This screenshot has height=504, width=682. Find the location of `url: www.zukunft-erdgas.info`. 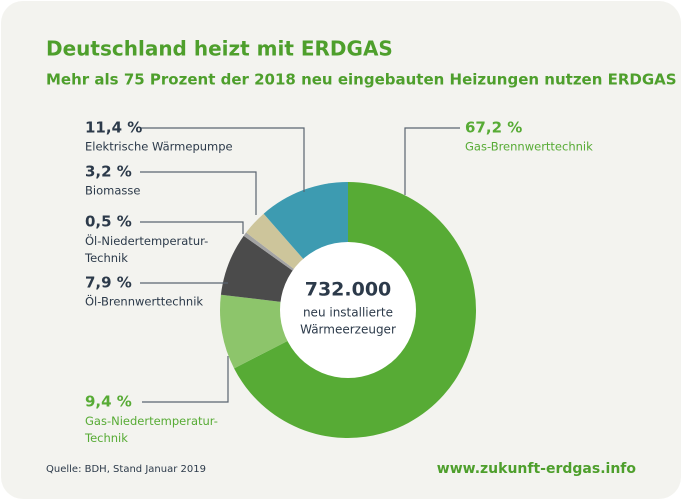

url: www.zukunft-erdgas.info is located at coordinates (537, 469).